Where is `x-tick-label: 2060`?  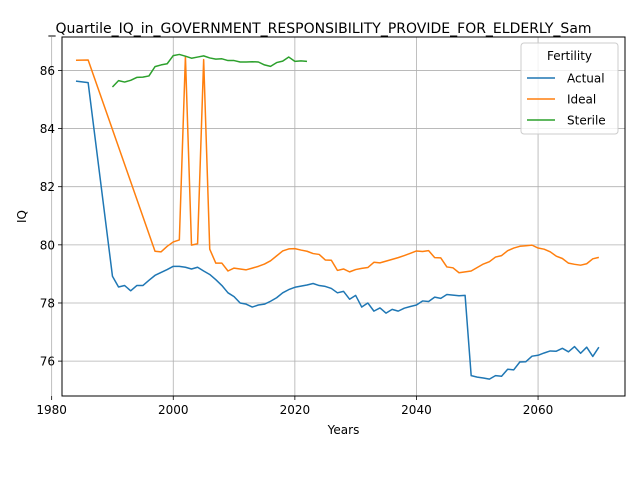 x-tick-label: 2060 is located at coordinates (538, 410).